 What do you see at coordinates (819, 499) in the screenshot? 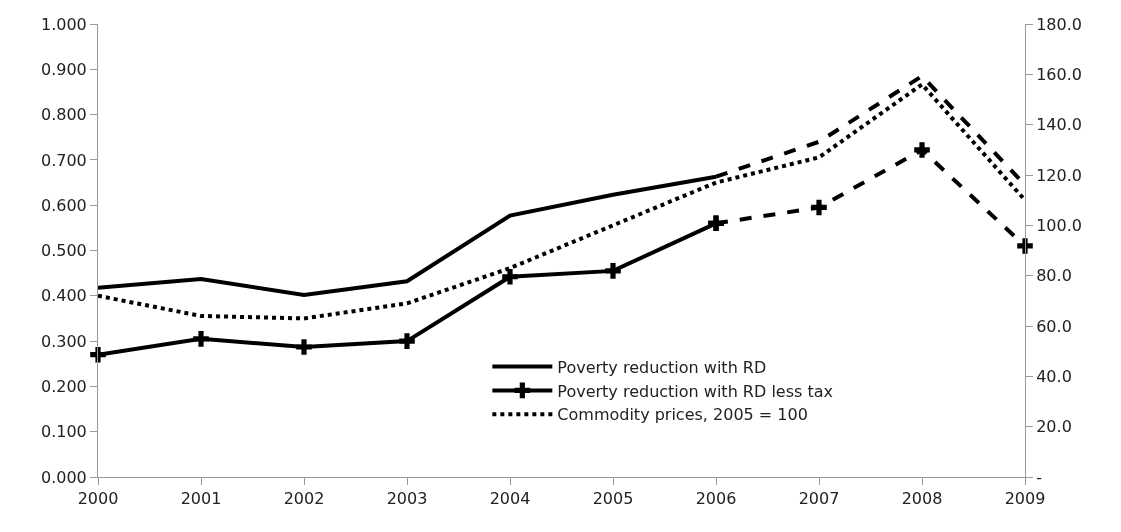
I see `x-tick-label: 2007` at bounding box center [819, 499].